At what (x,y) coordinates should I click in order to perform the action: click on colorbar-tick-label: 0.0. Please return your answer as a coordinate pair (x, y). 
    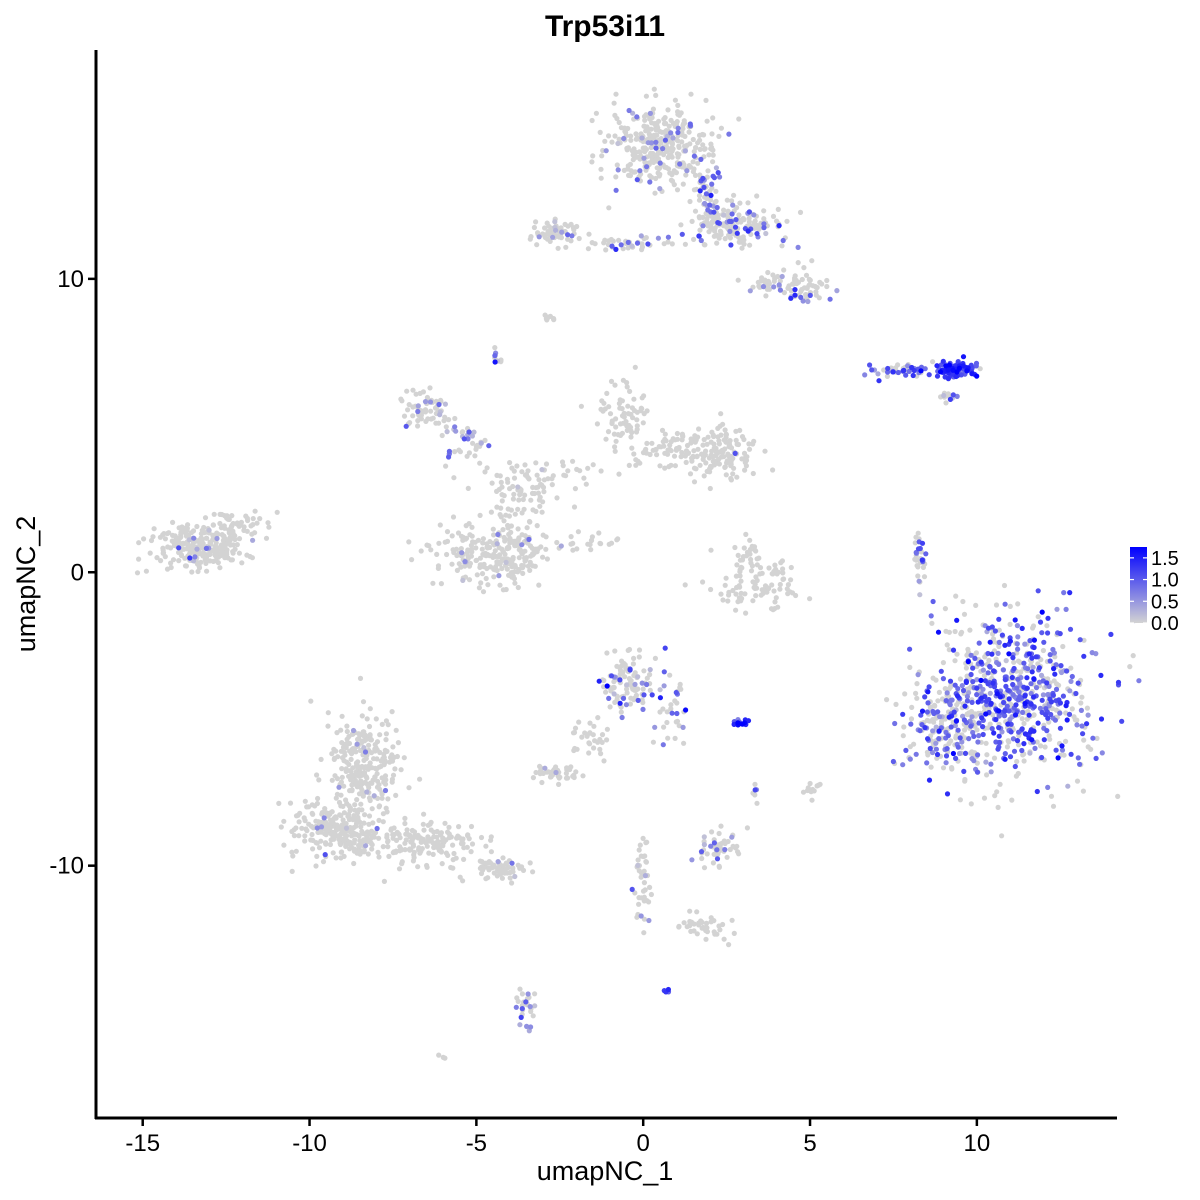
    Looking at the image, I should click on (1165, 624).